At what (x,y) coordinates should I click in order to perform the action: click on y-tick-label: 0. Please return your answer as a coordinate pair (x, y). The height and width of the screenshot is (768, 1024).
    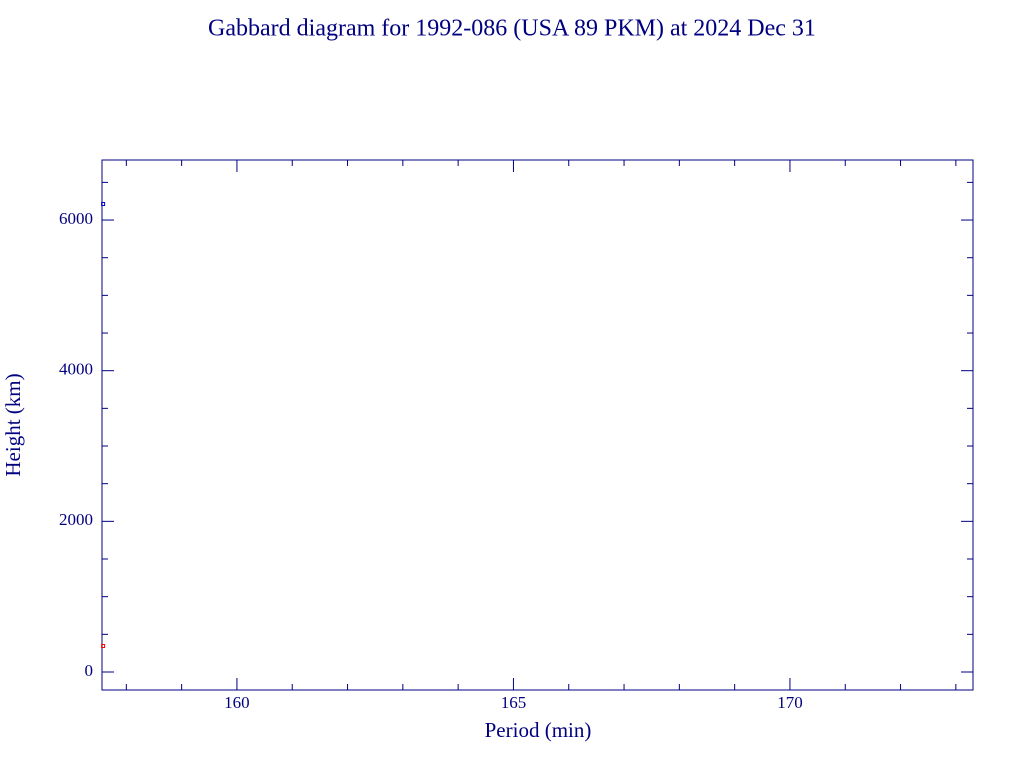
    Looking at the image, I should click on (89, 670).